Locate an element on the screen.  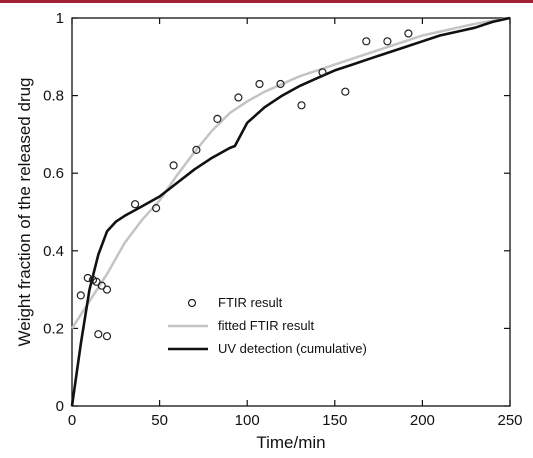
y-tick-label: 1 is located at coordinates (60, 18).